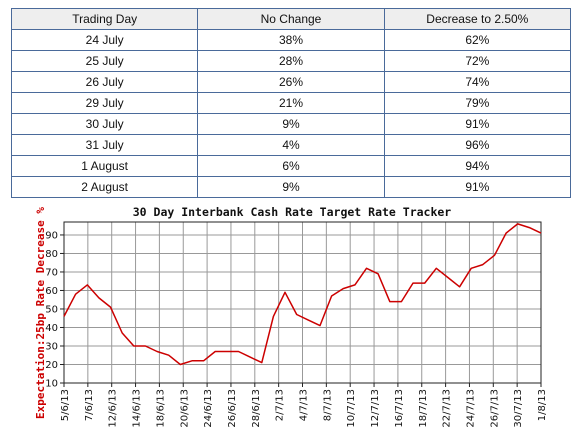 The width and height of the screenshot is (575, 446). Describe the element at coordinates (104, 82) in the screenshot. I see `cell-trading-day: 26 July` at that location.